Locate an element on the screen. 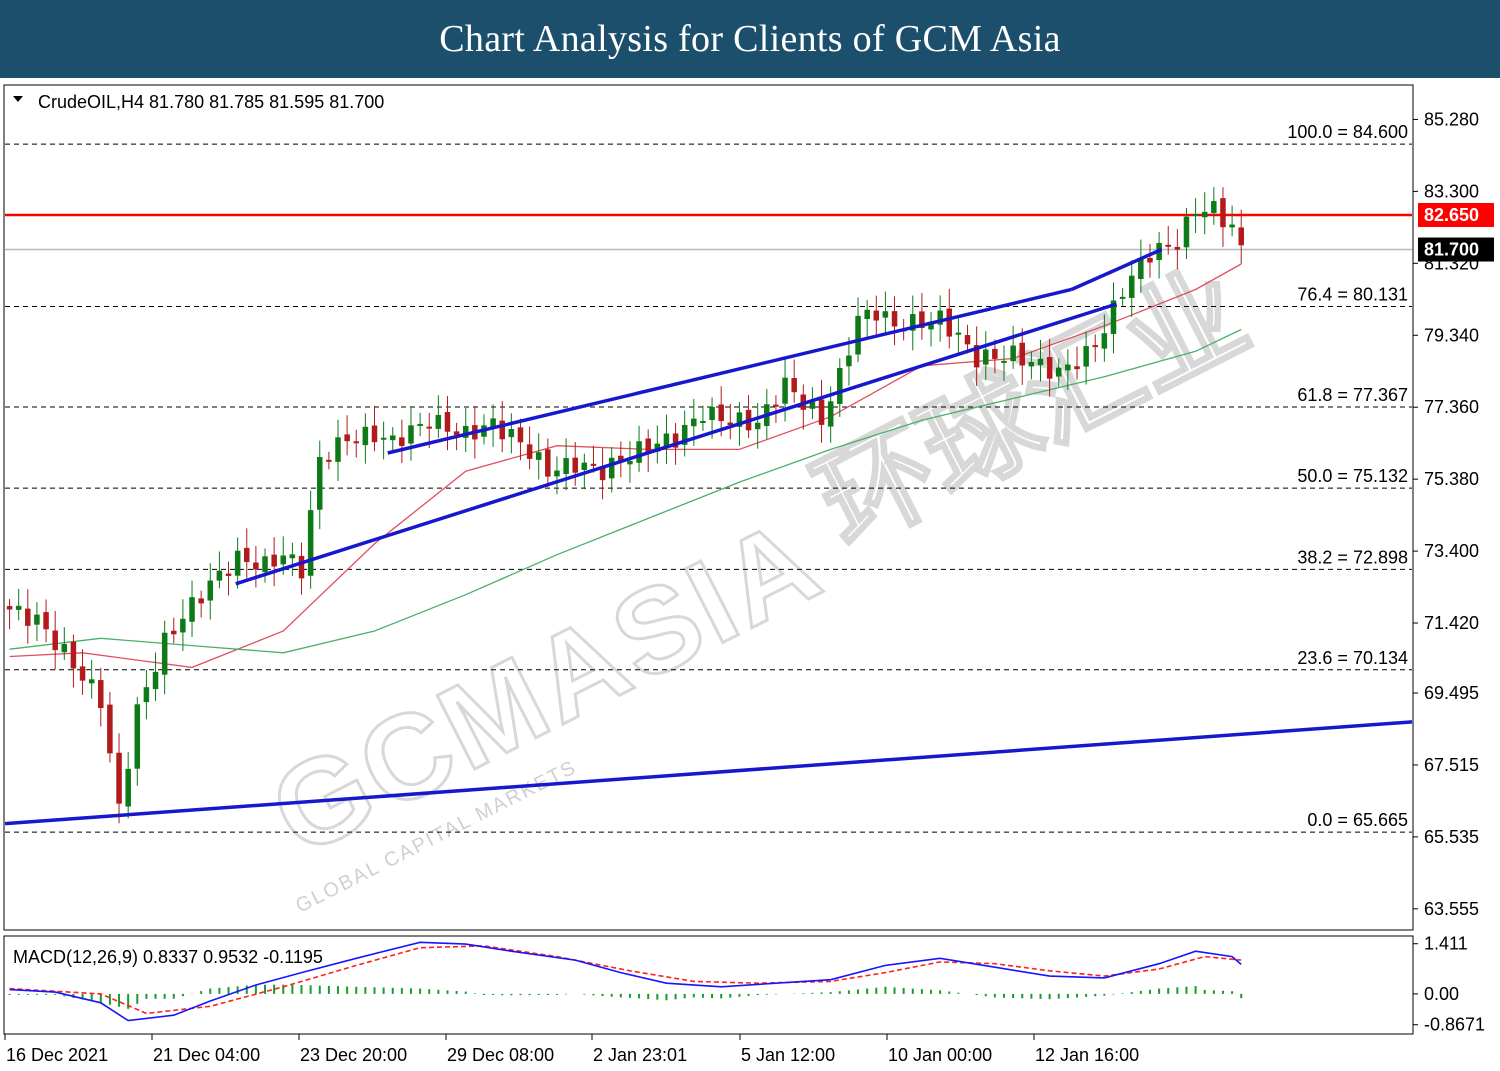 Image resolution: width=1500 pixels, height=1071 pixels. fib-label: 61.8 = 77.367 is located at coordinates (1352, 395).